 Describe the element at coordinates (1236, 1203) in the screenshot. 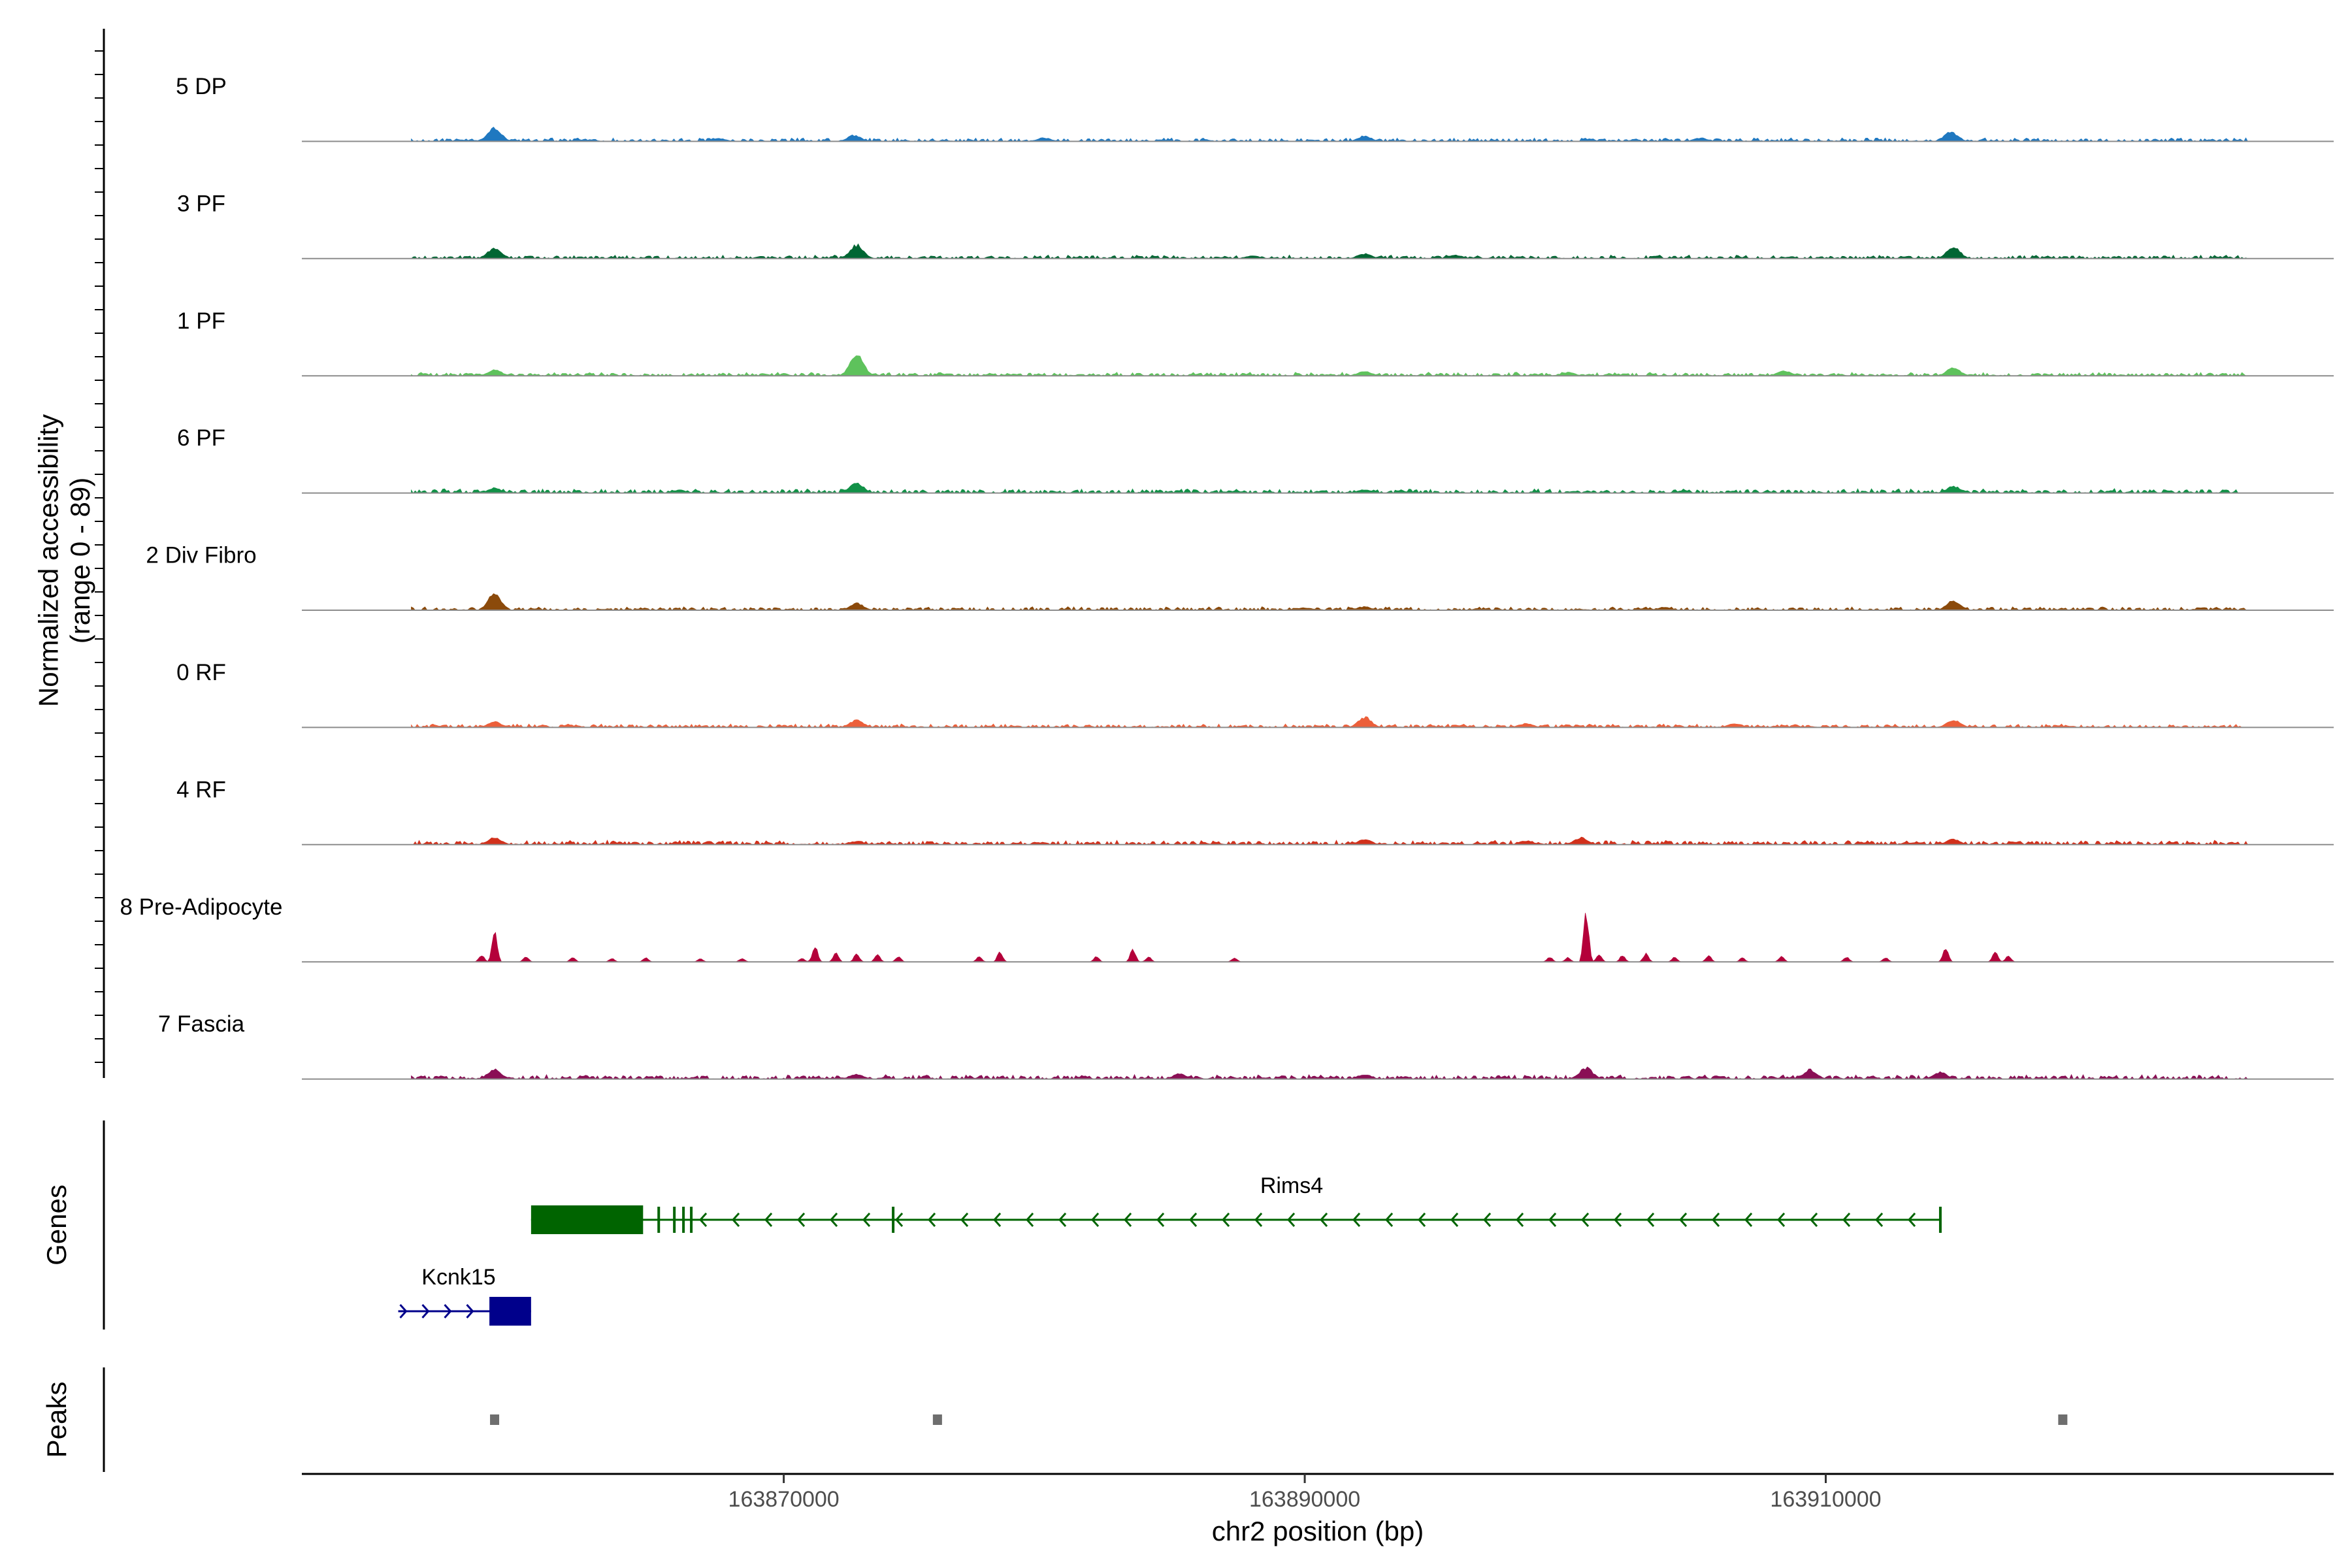

I see `gene-rims4: Rims4` at that location.